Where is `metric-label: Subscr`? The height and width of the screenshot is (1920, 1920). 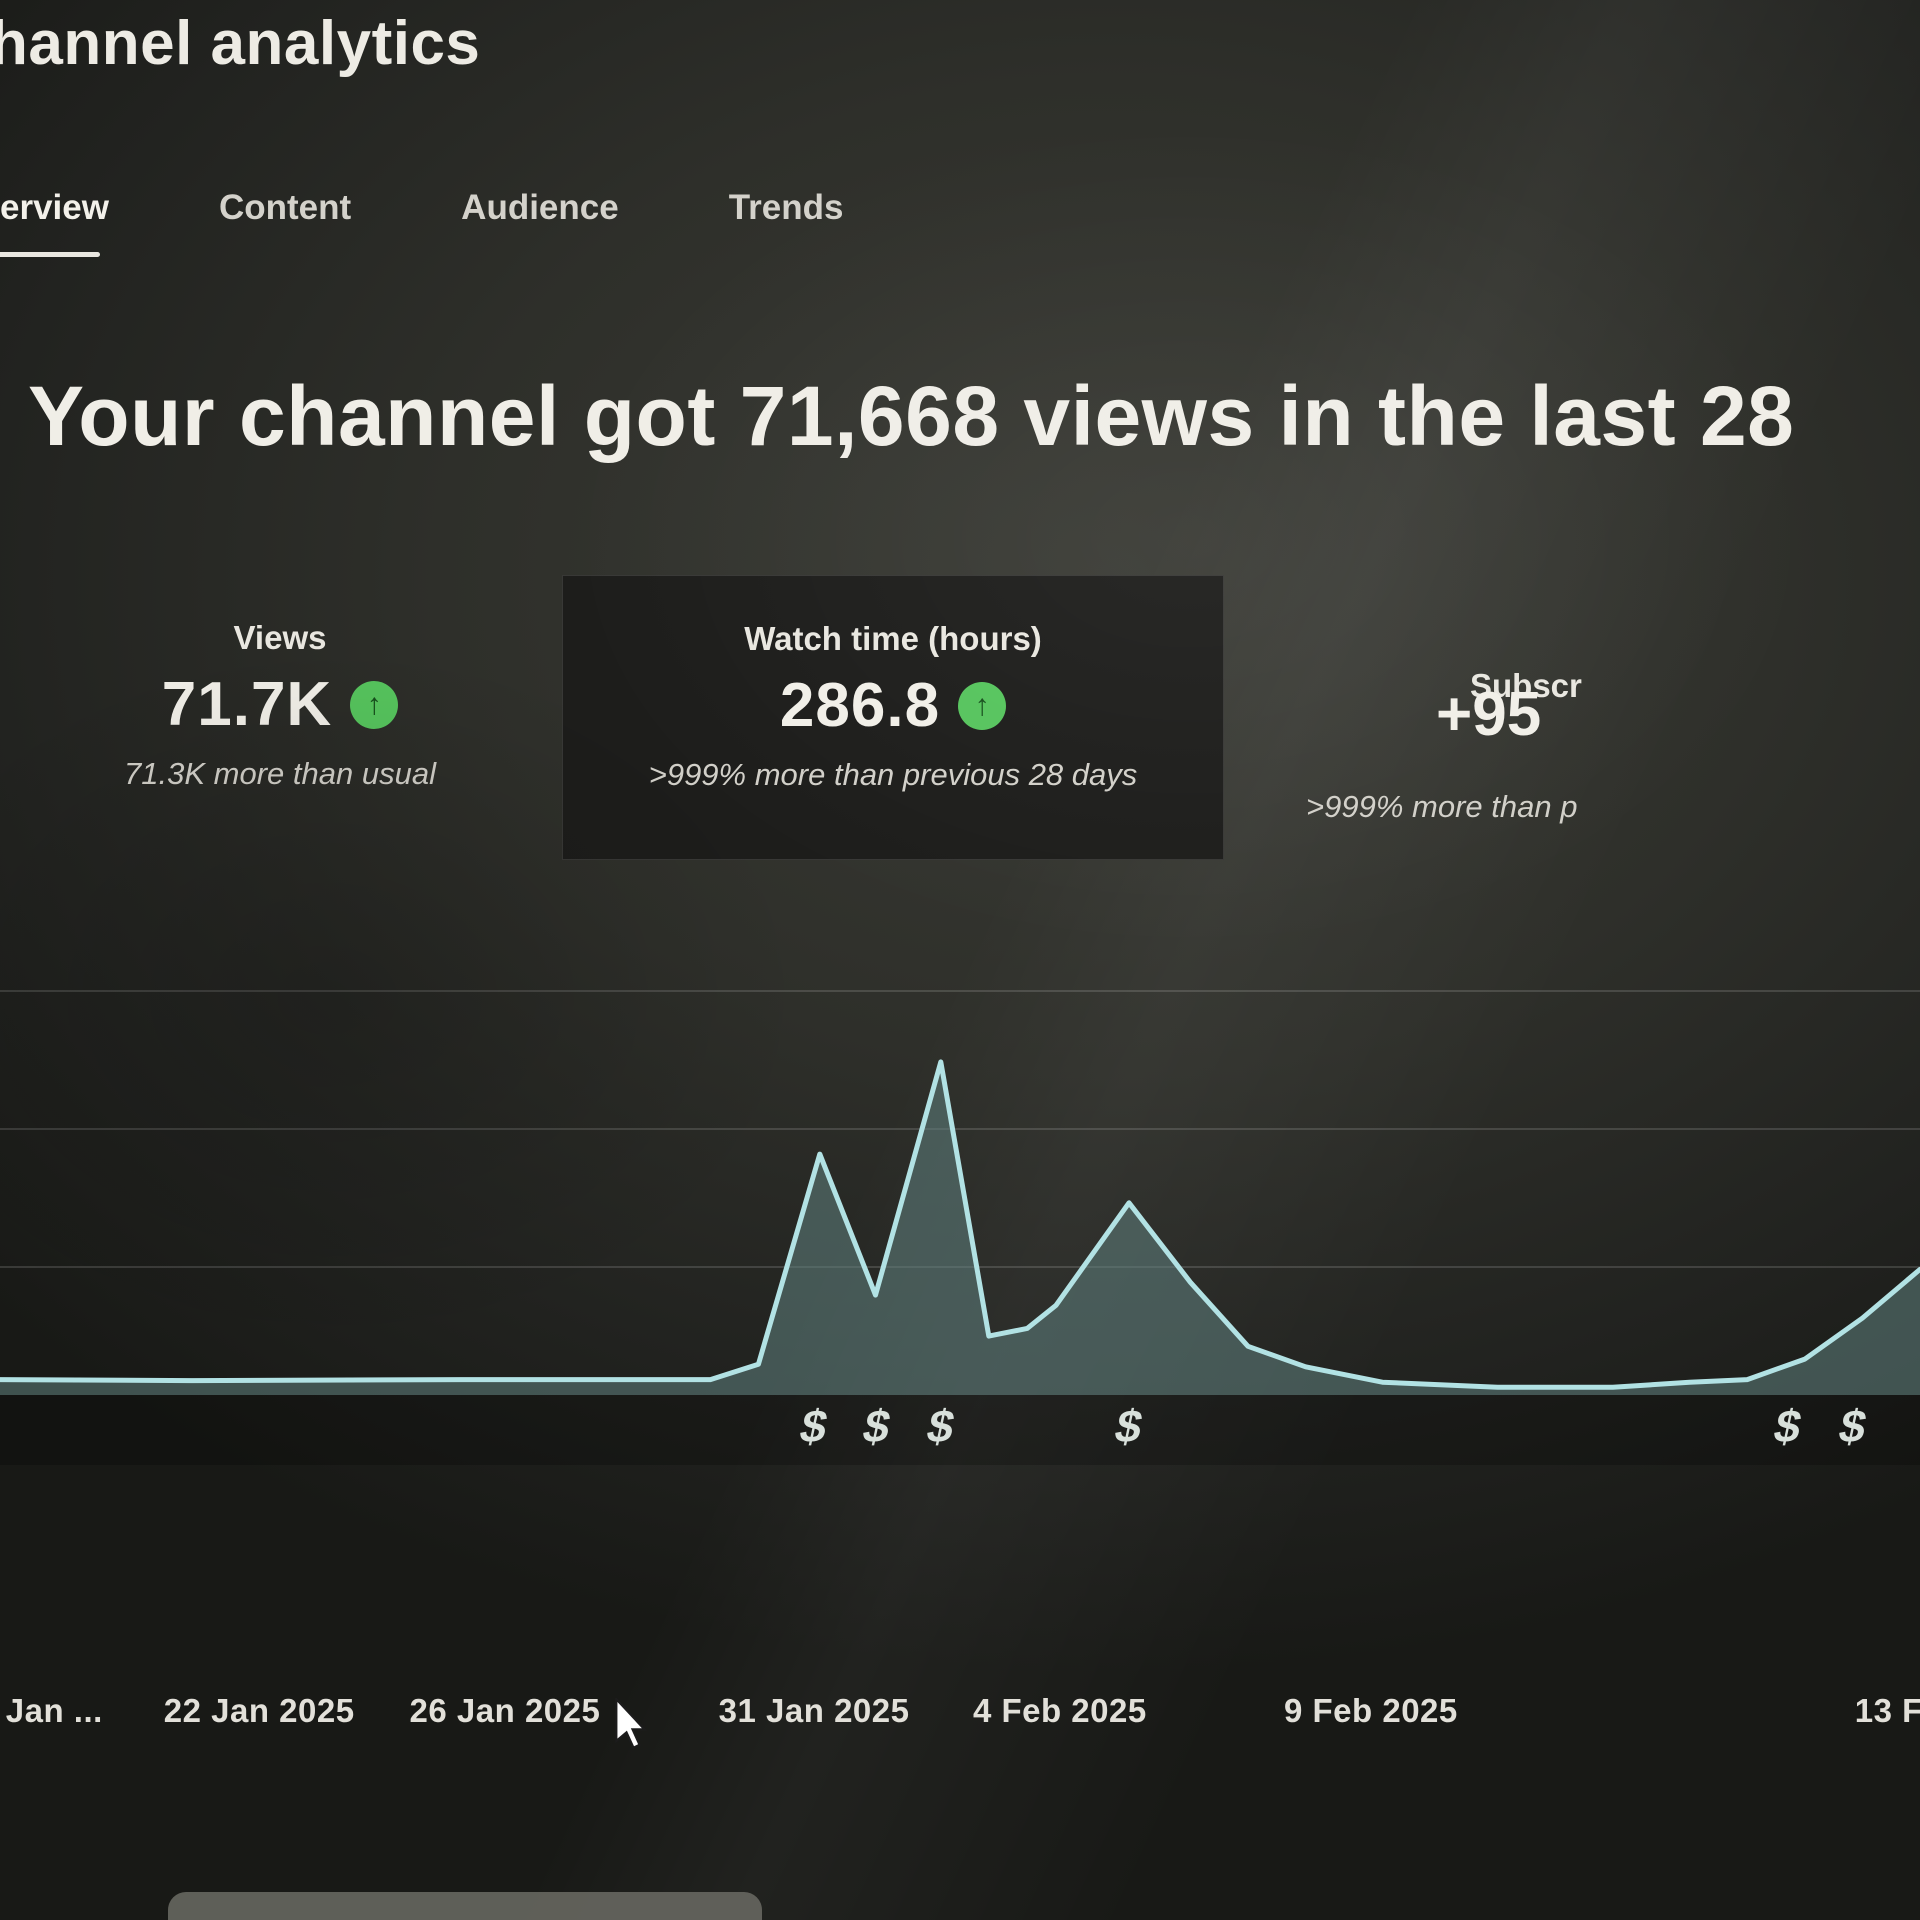 metric-label: Subscr is located at coordinates (1526, 685).